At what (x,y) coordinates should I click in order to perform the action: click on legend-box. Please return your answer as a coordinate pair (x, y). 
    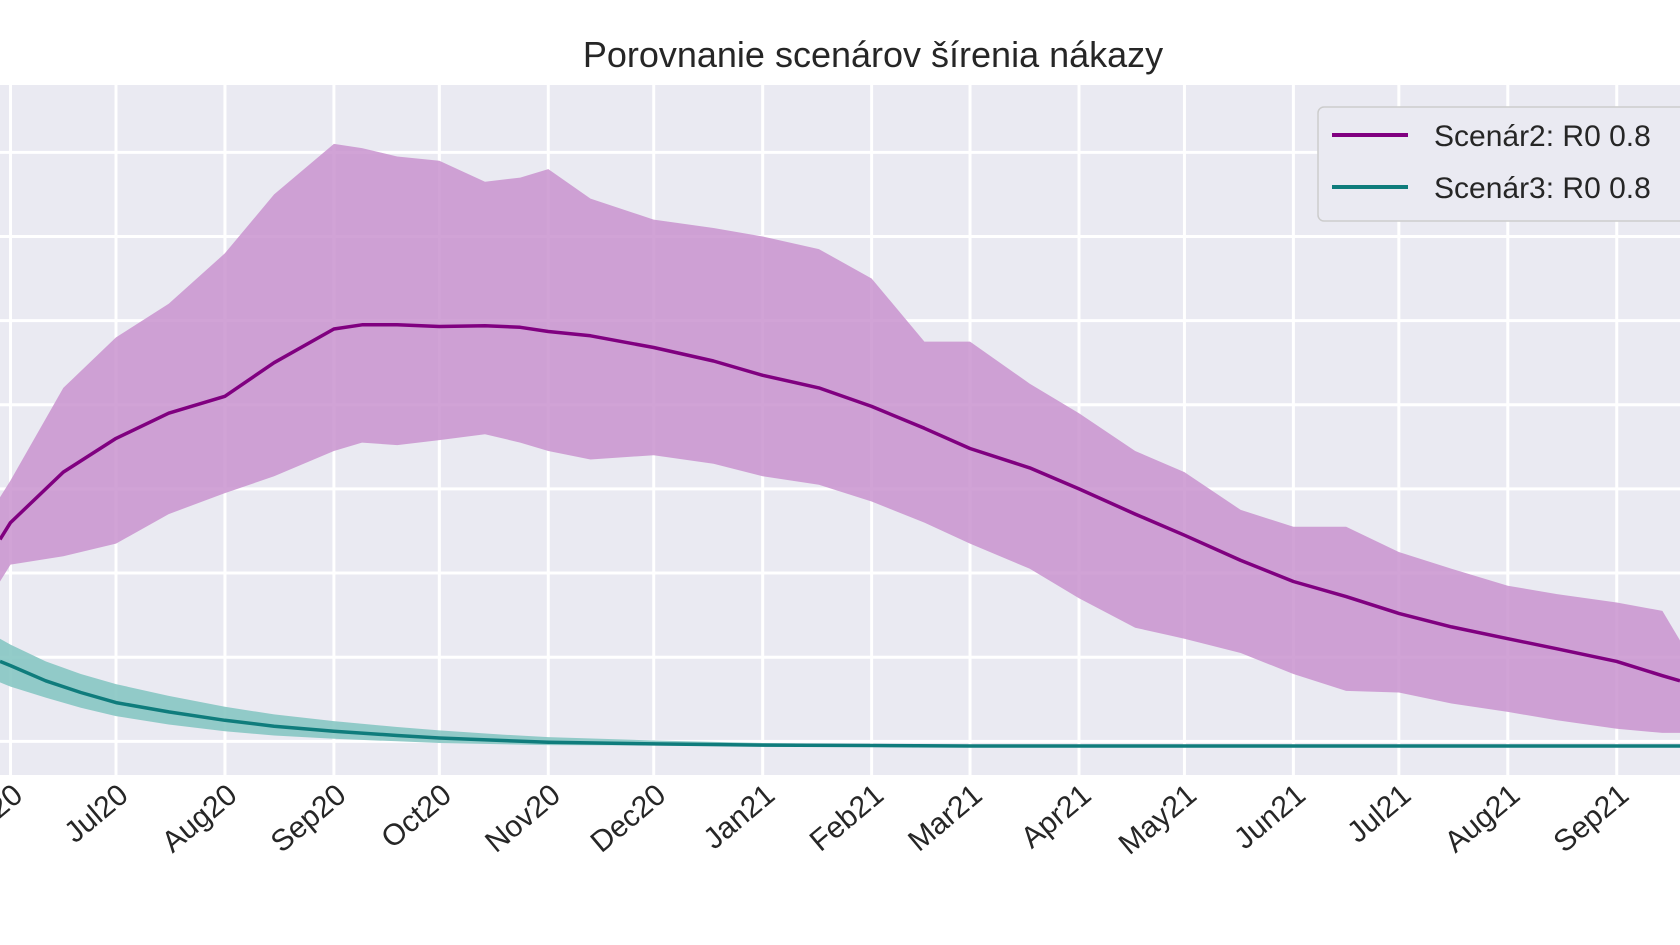
    Looking at the image, I should click on (1498, 164).